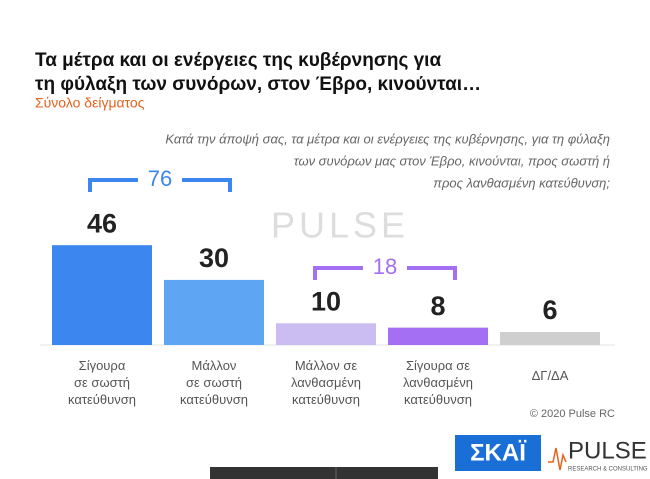 The image size is (650, 479). Describe the element at coordinates (160, 178) in the screenshot. I see `bracket-label: 76` at that location.